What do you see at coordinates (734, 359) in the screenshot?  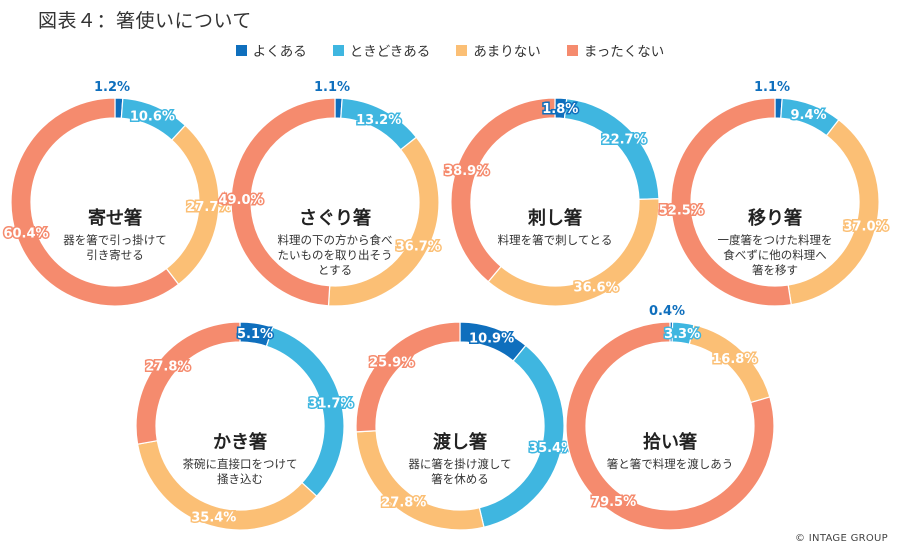 I see `data-label: 16.8%` at bounding box center [734, 359].